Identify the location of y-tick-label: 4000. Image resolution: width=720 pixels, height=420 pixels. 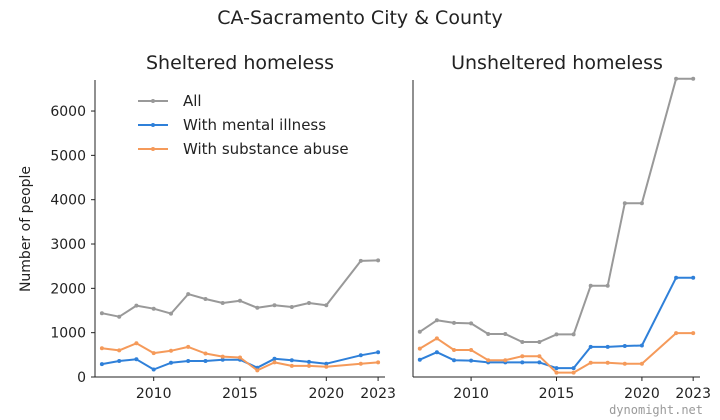
(68, 201).